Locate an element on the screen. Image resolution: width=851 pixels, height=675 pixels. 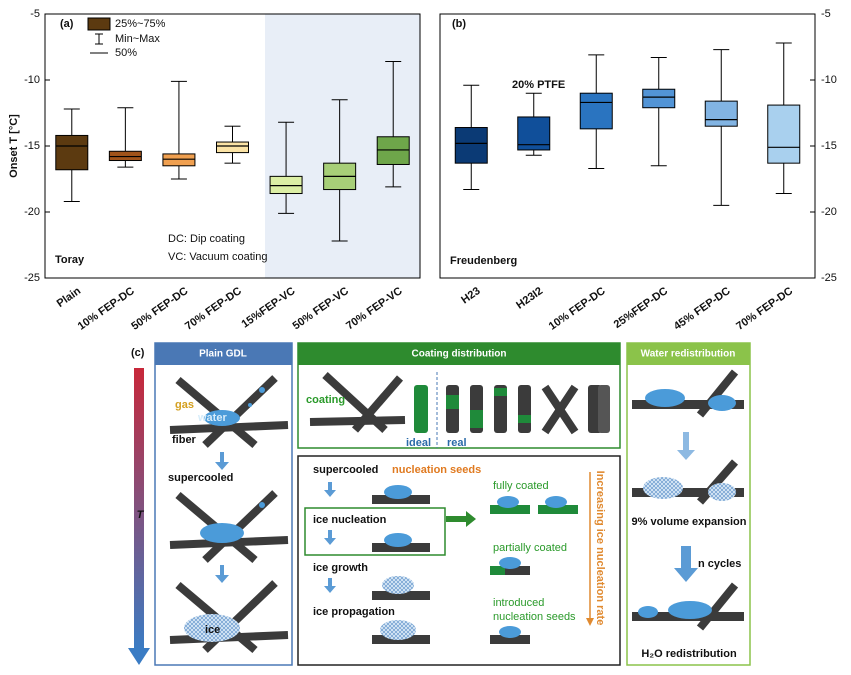
label-ideal: ideal is located at coordinates (418, 443).